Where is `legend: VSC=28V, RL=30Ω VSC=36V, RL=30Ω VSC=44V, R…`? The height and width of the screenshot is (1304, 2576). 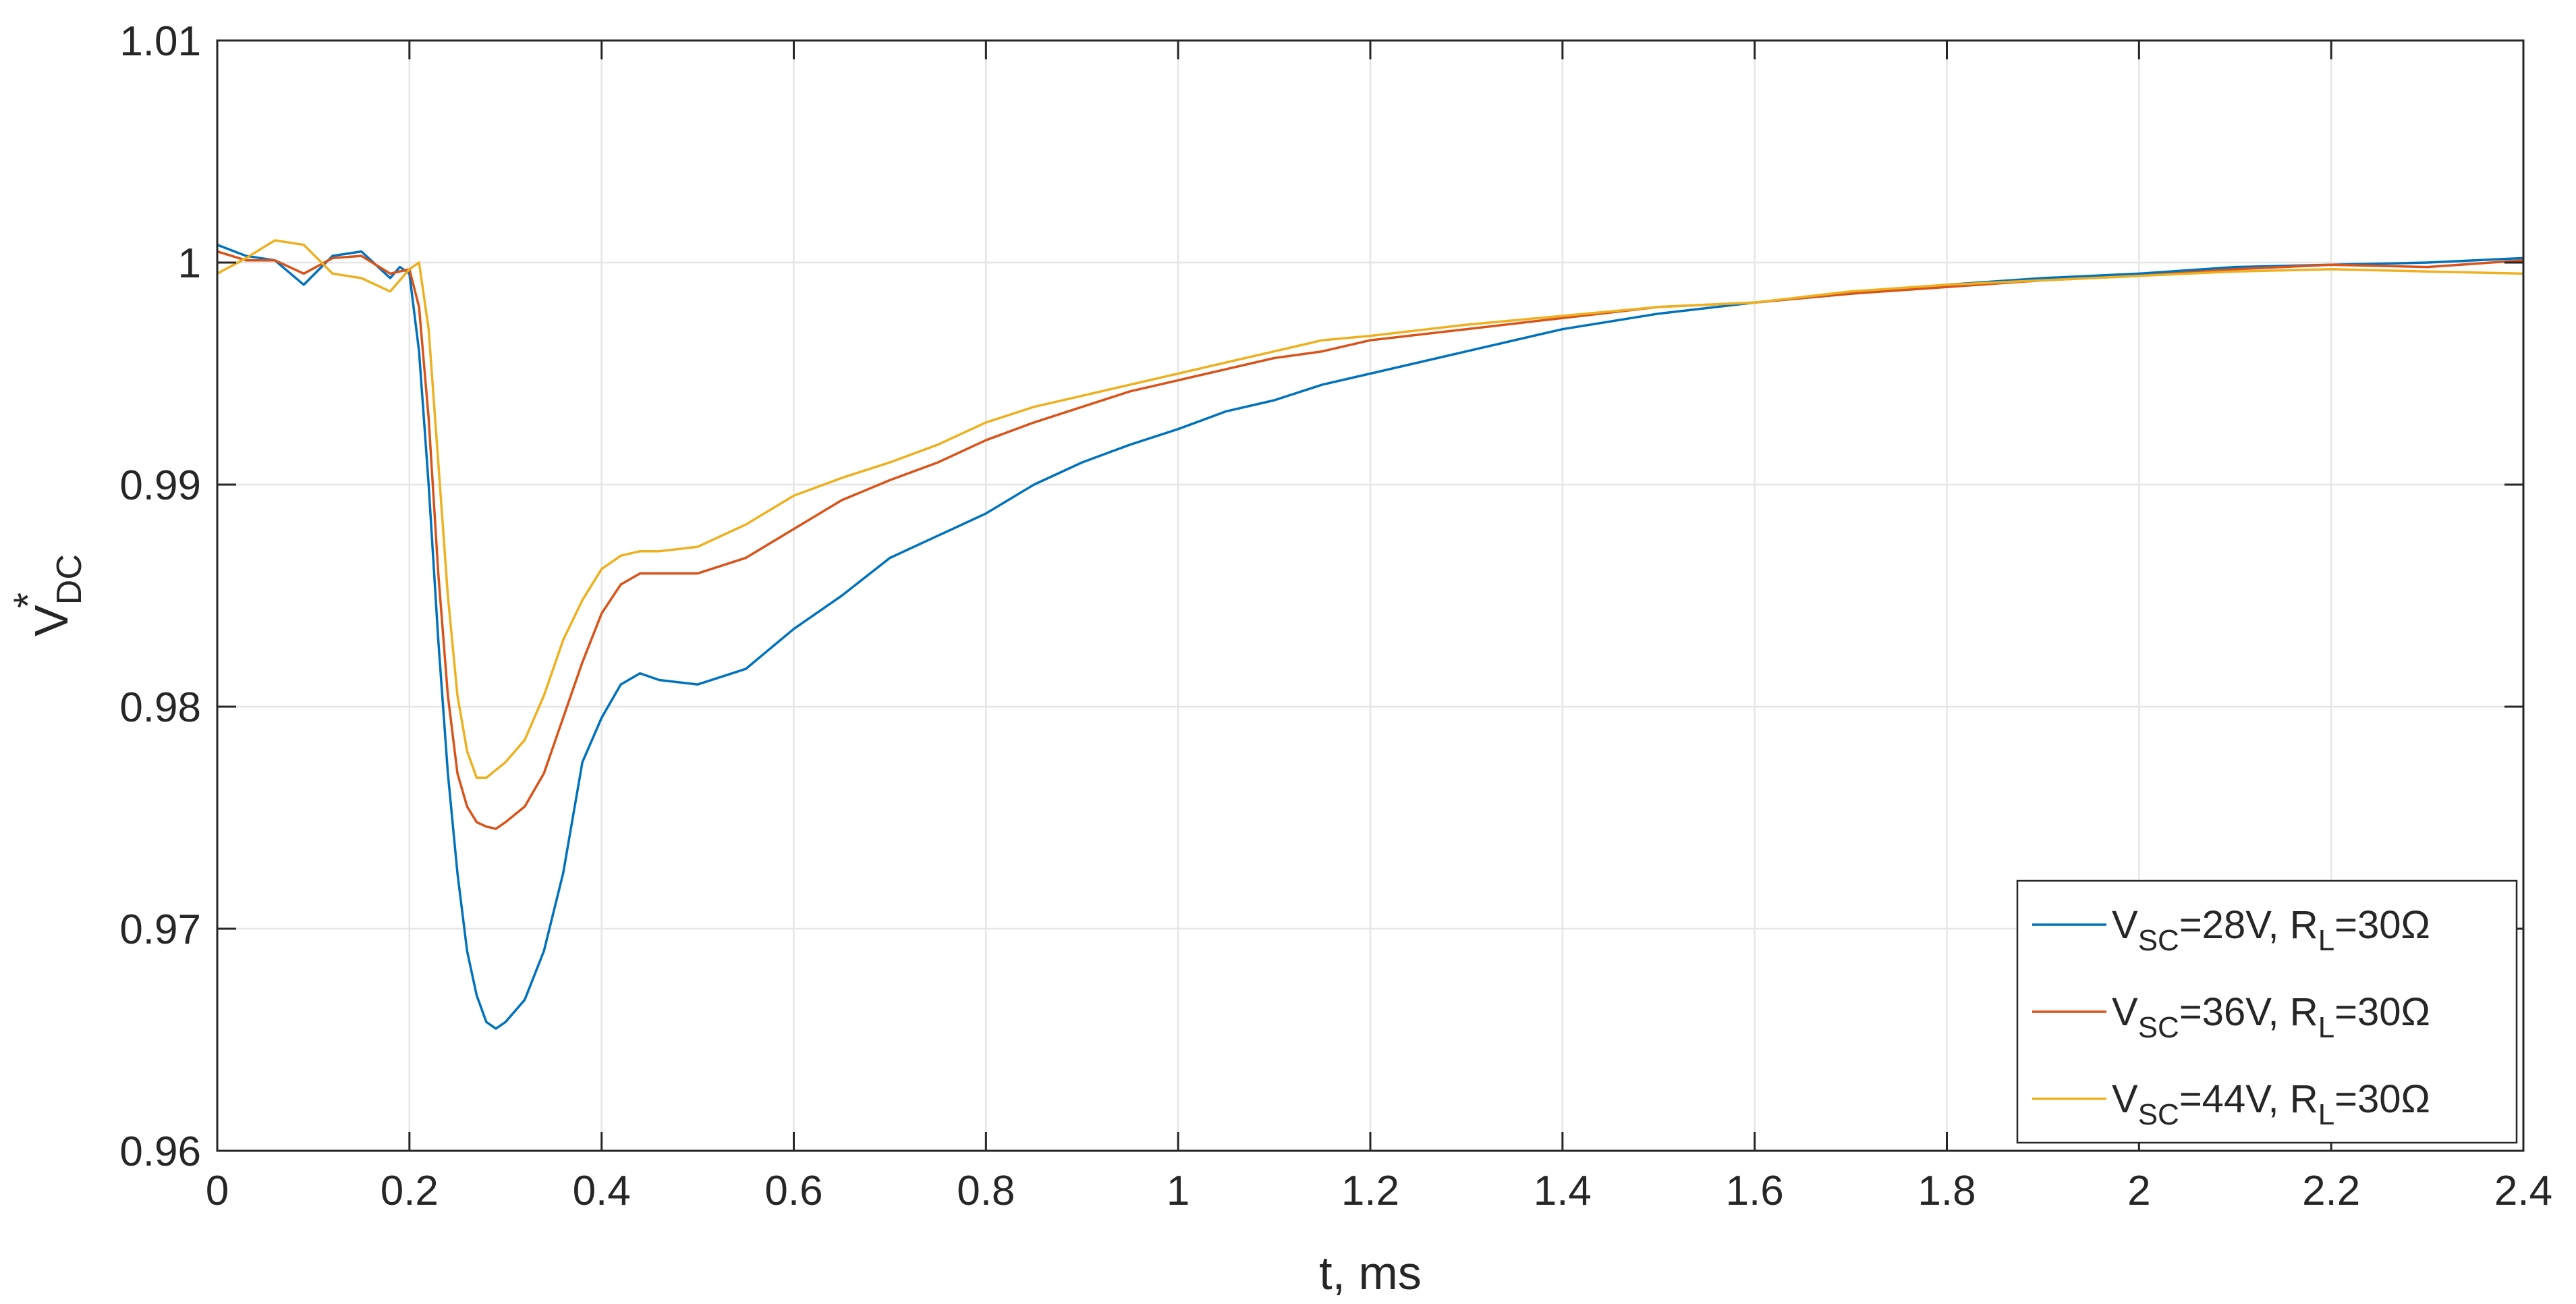 legend: VSC=28V, RL=30Ω VSC=36V, RL=30Ω VSC=44V, R… is located at coordinates (2267, 1011).